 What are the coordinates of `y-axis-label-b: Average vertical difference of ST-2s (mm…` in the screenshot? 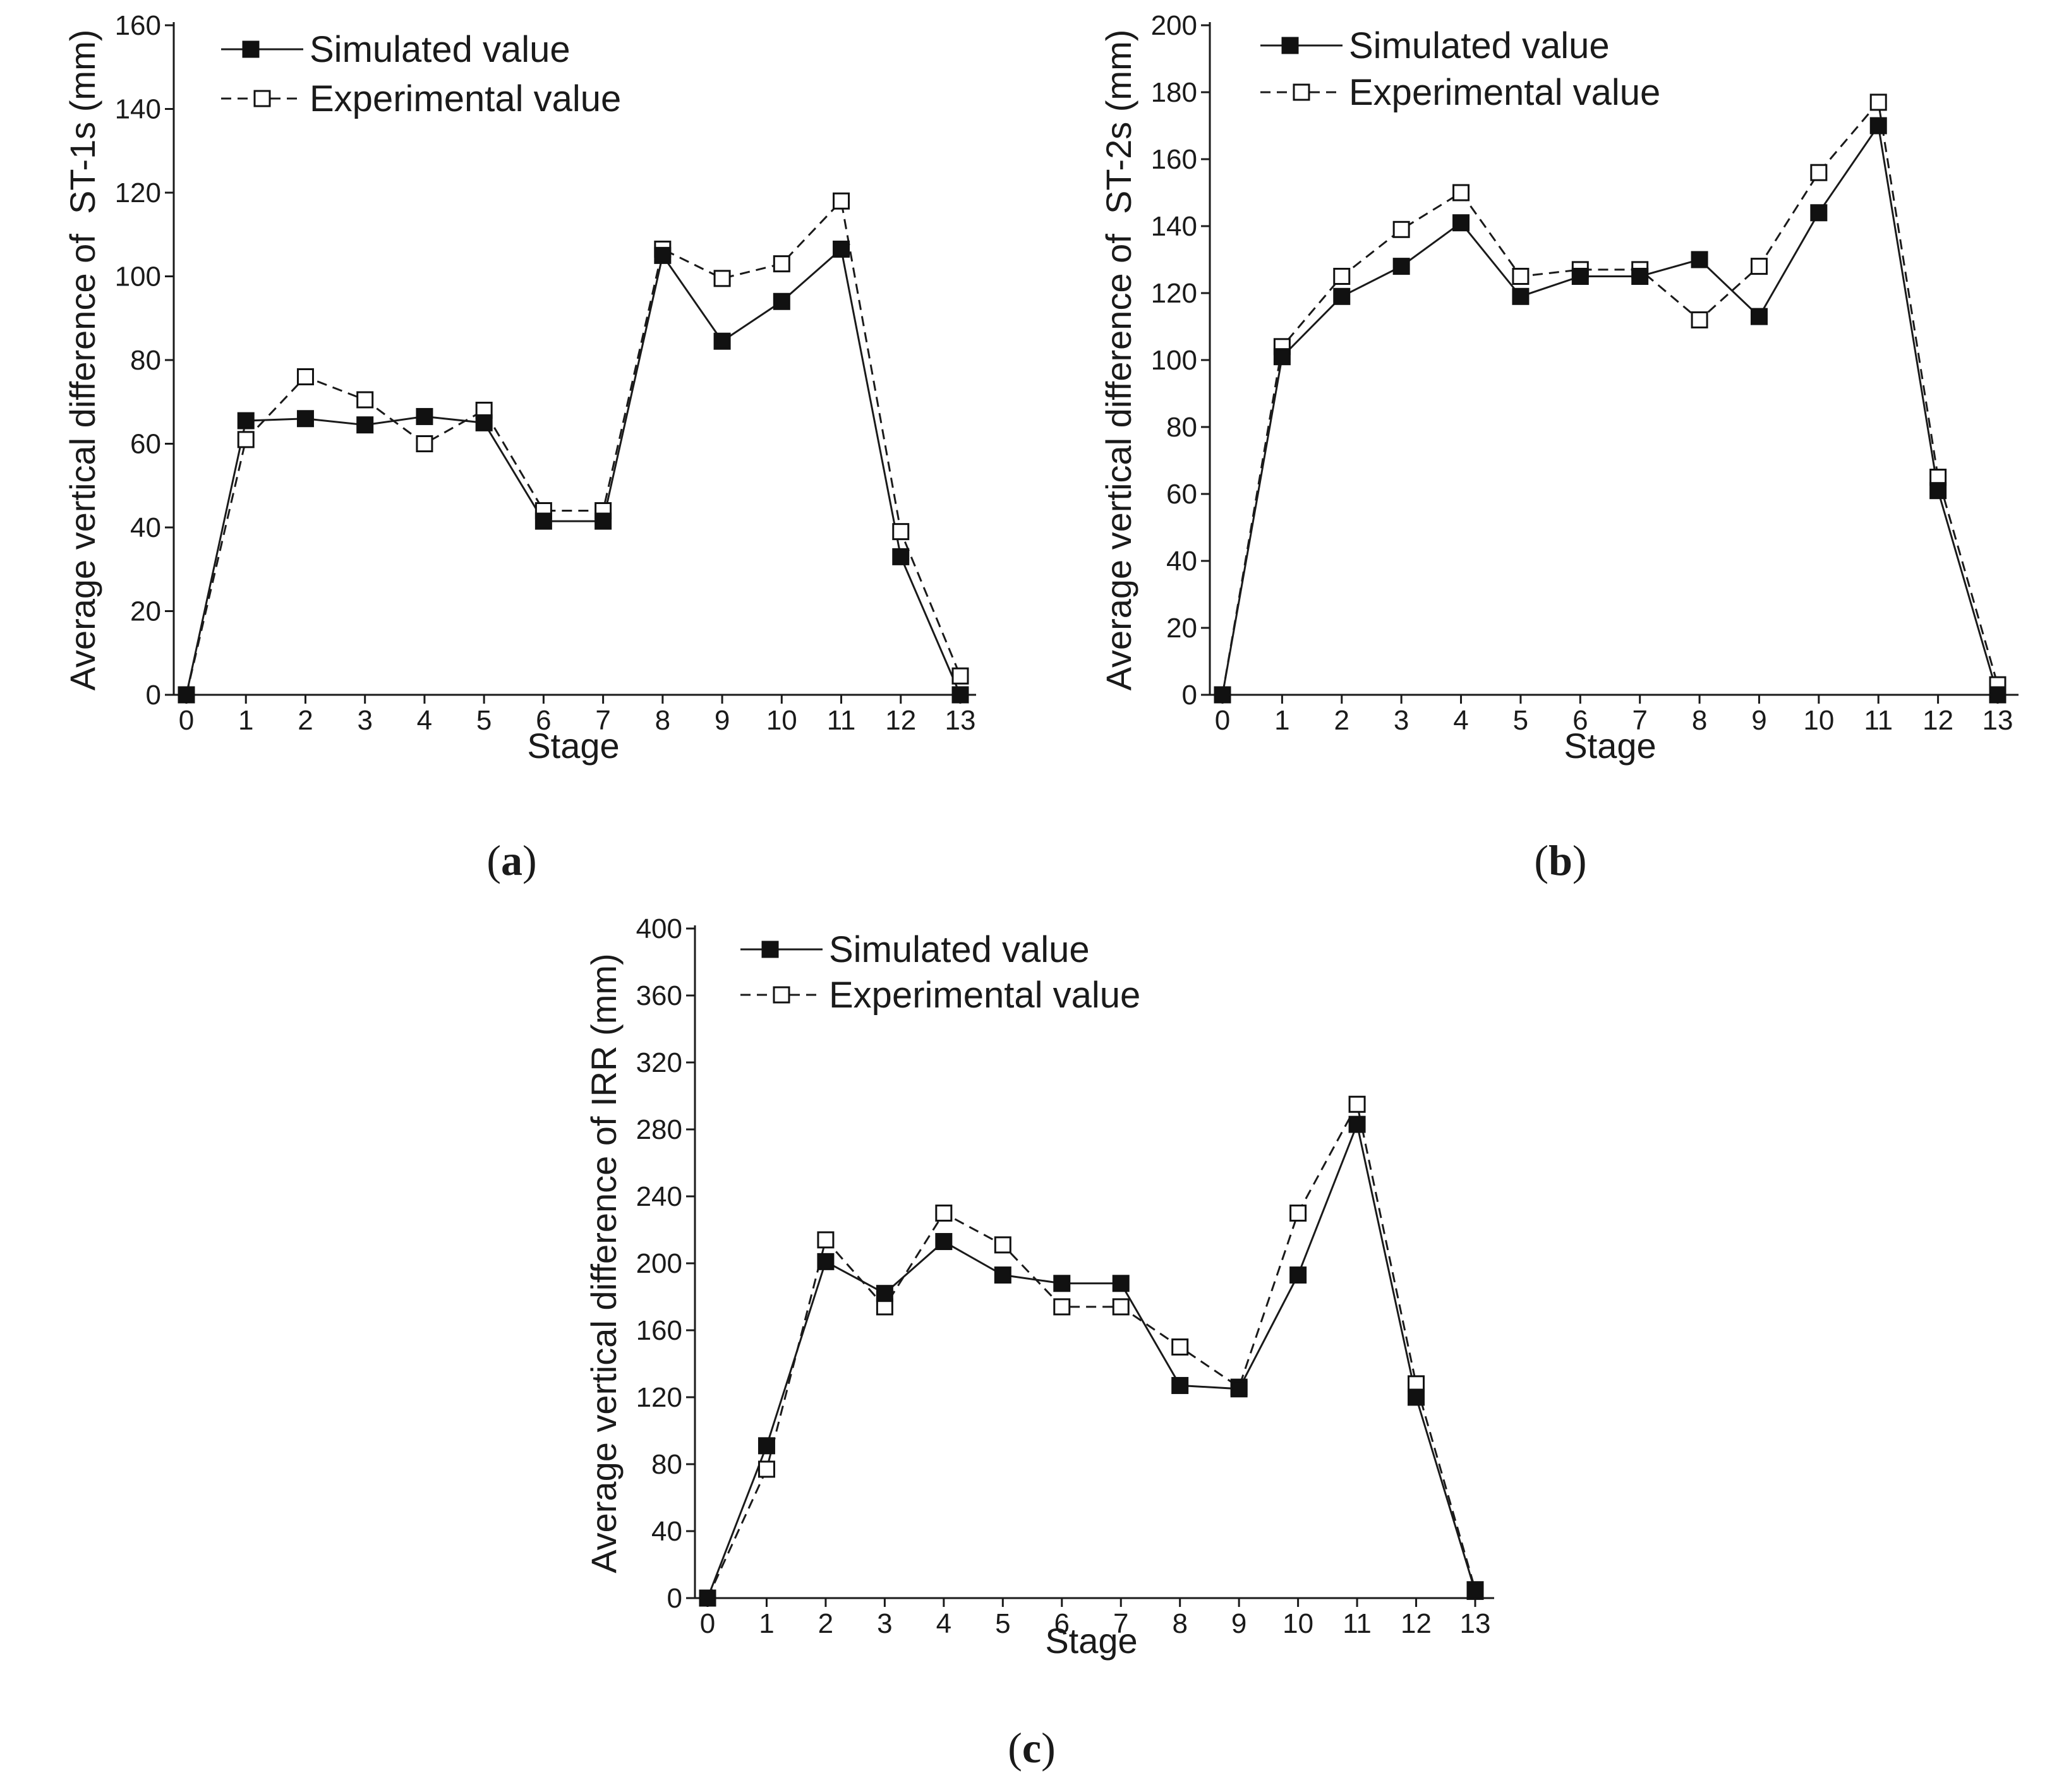 It's located at (1118, 360).